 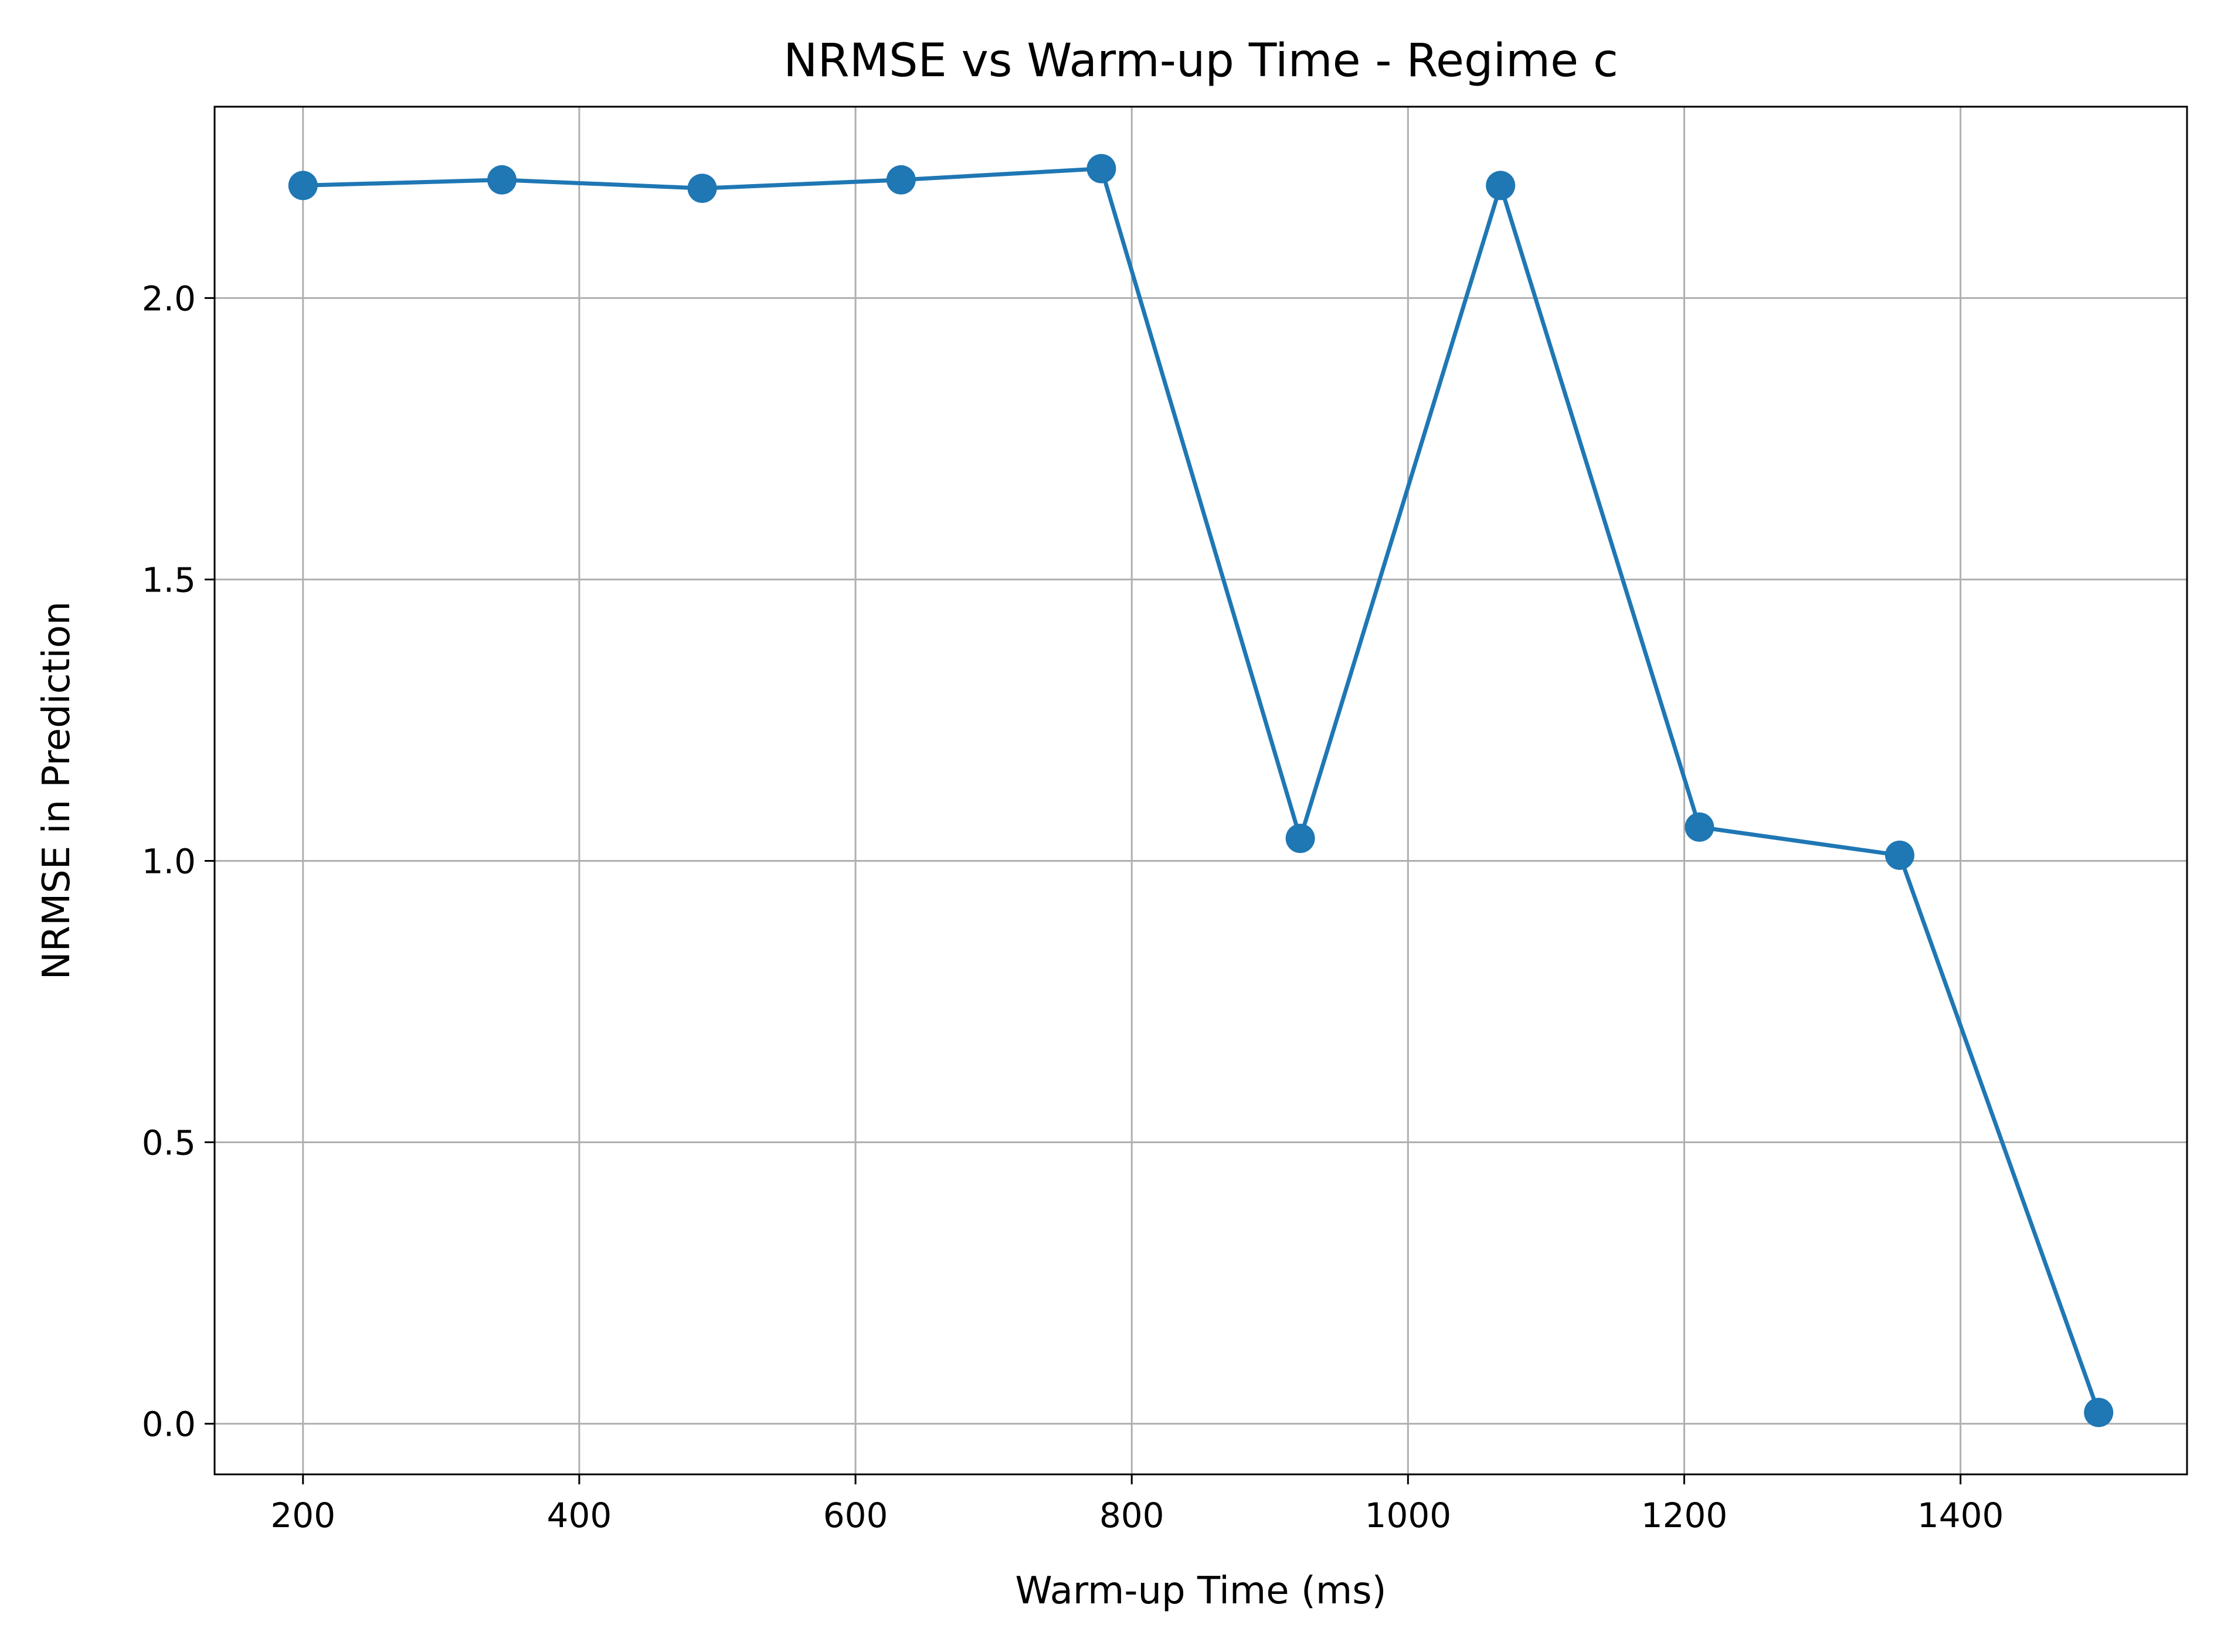 What do you see at coordinates (169, 580) in the screenshot?
I see `y-tick-label: 1.5` at bounding box center [169, 580].